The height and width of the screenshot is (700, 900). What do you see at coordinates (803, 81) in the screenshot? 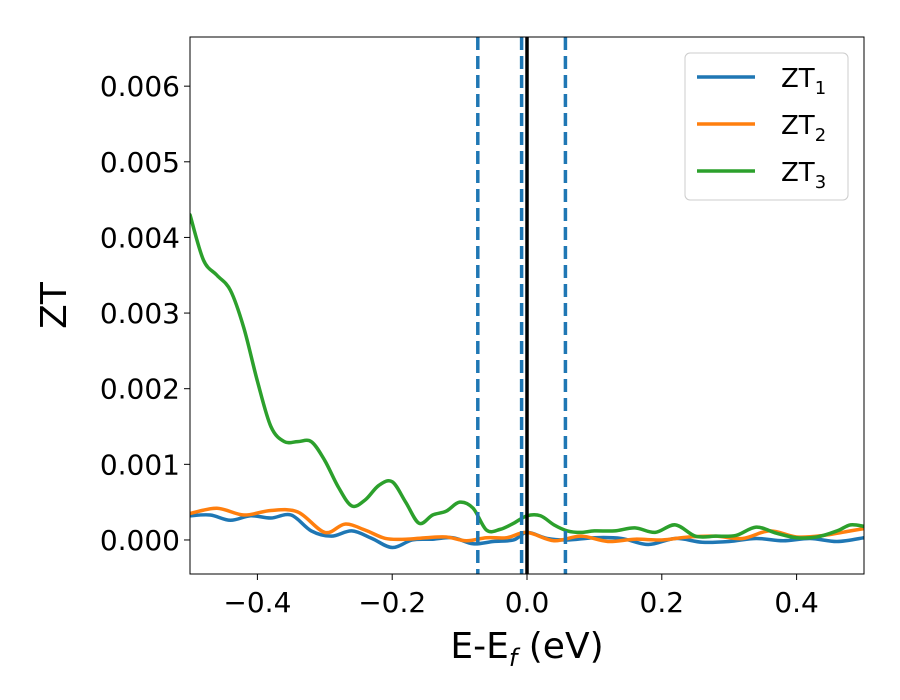
I see `legend-label: ZT1` at bounding box center [803, 81].